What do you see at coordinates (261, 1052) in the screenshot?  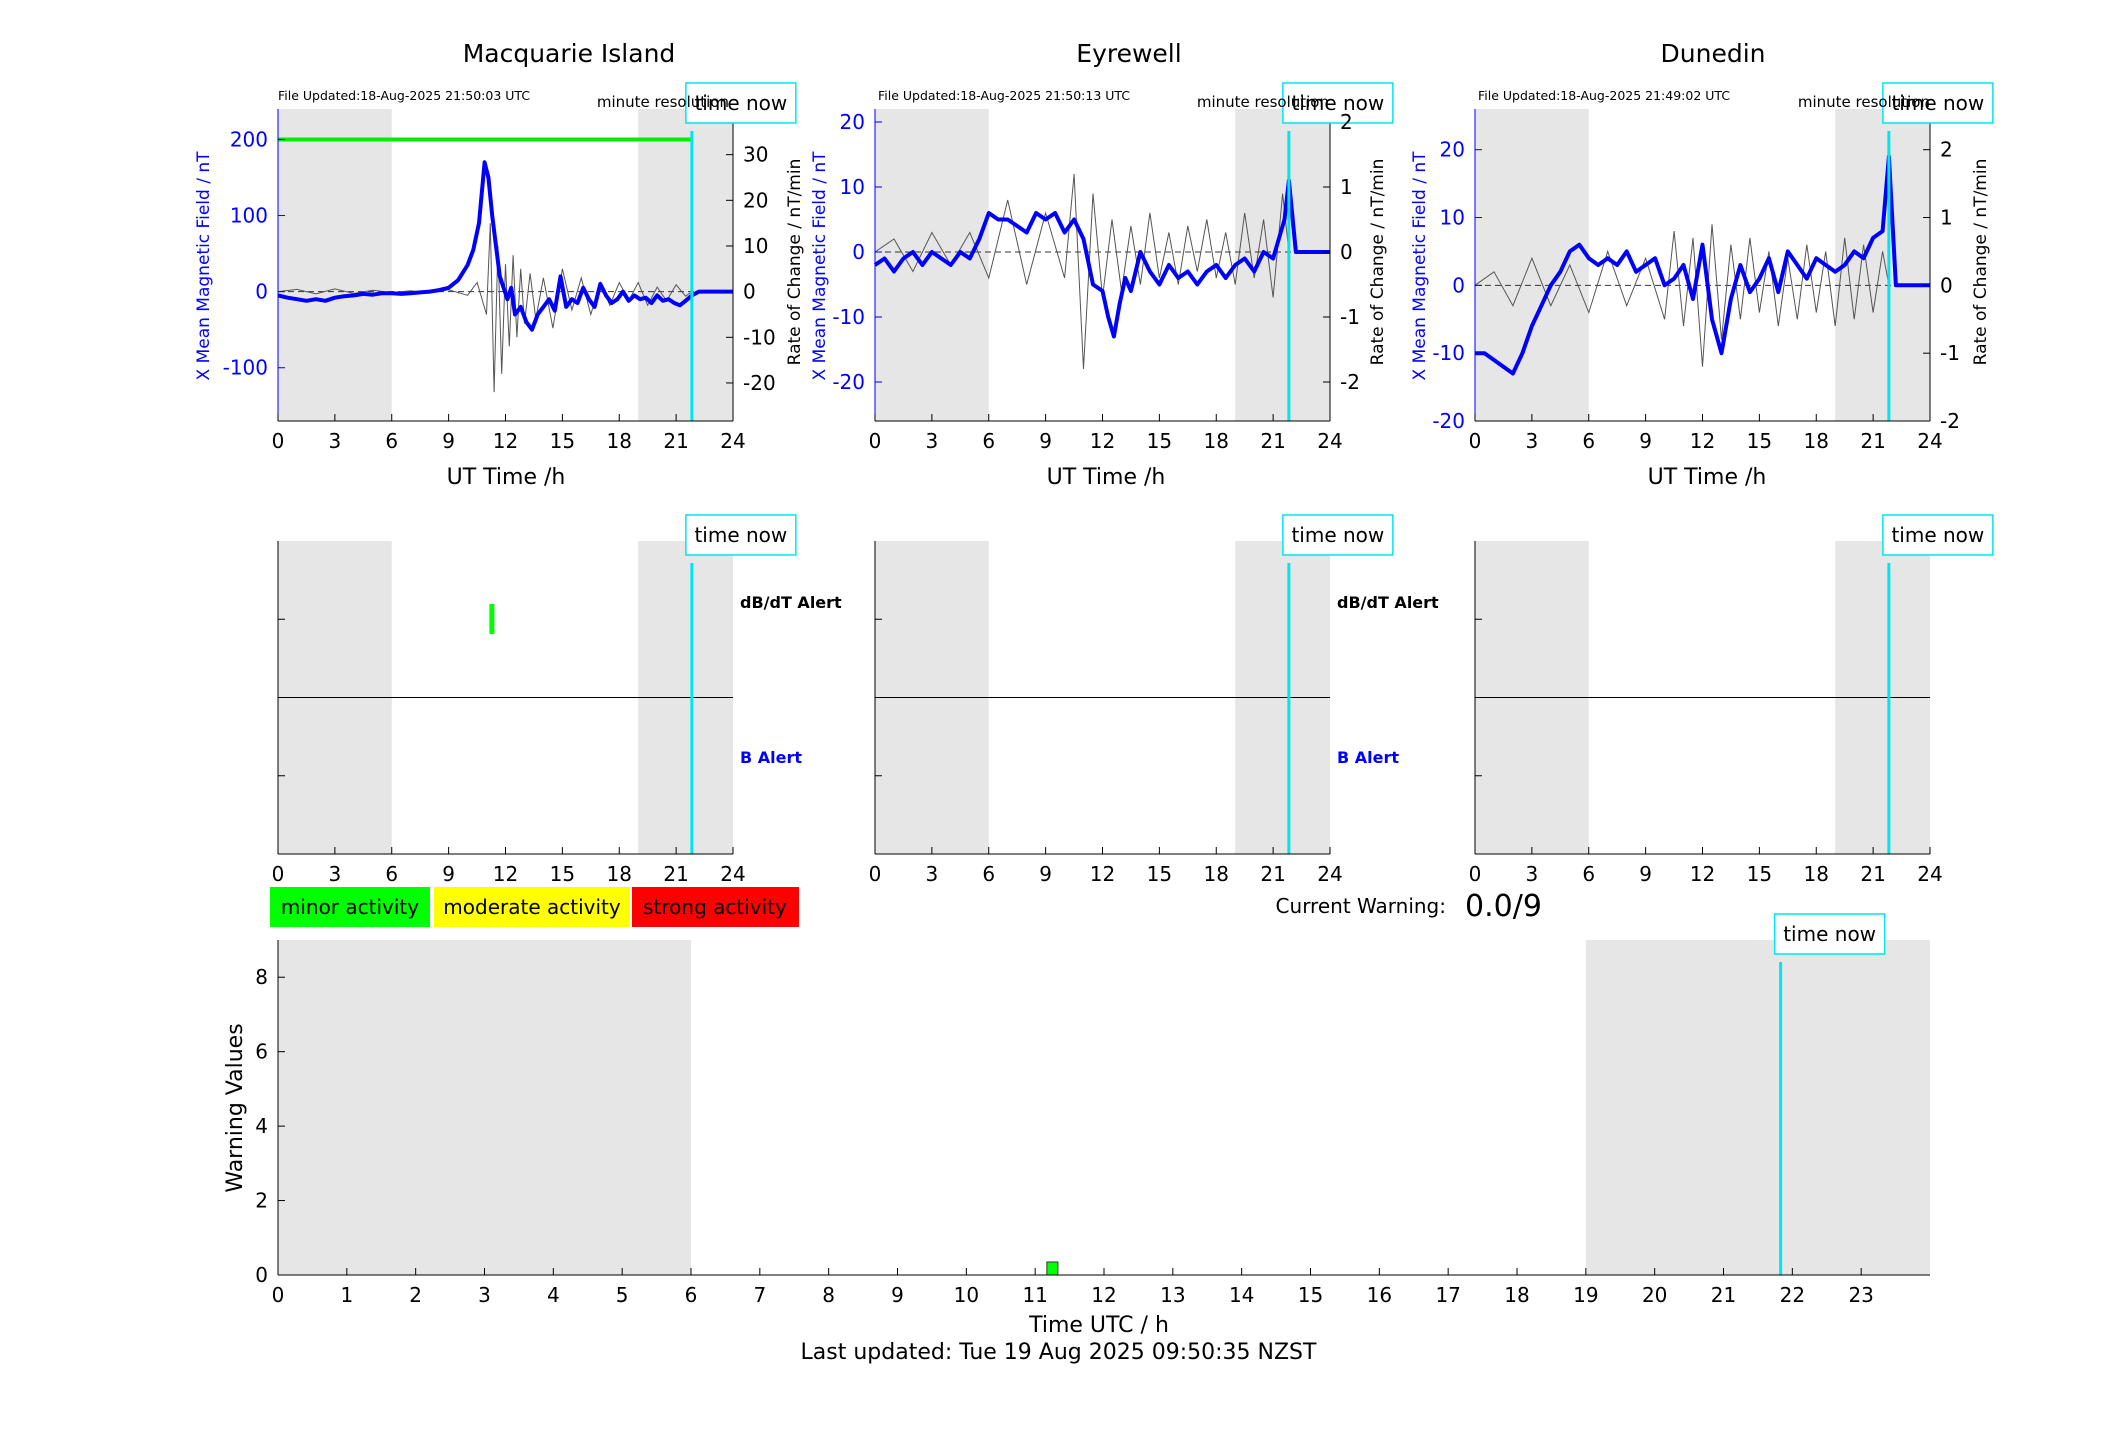 I see `warning-y-tick-label-6: 6` at bounding box center [261, 1052].